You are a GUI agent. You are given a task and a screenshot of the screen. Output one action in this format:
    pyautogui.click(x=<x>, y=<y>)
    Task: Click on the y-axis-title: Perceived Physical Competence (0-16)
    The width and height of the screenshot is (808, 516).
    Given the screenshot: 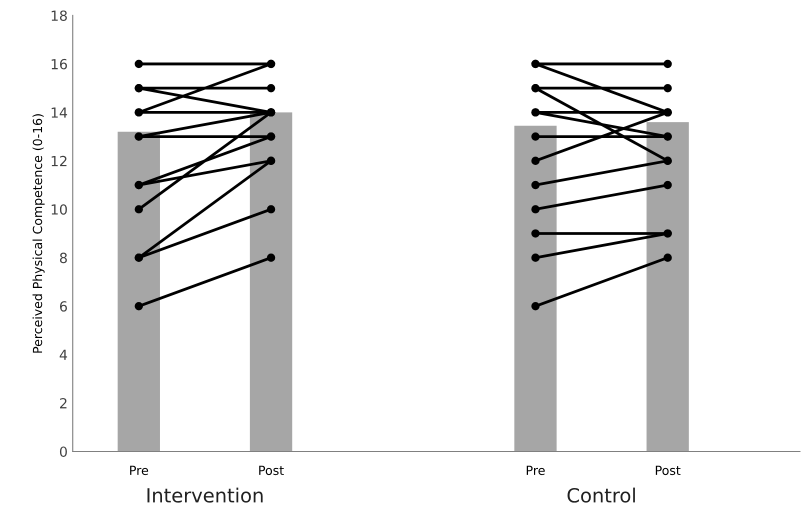 What is the action you would take?
    pyautogui.click(x=38, y=233)
    